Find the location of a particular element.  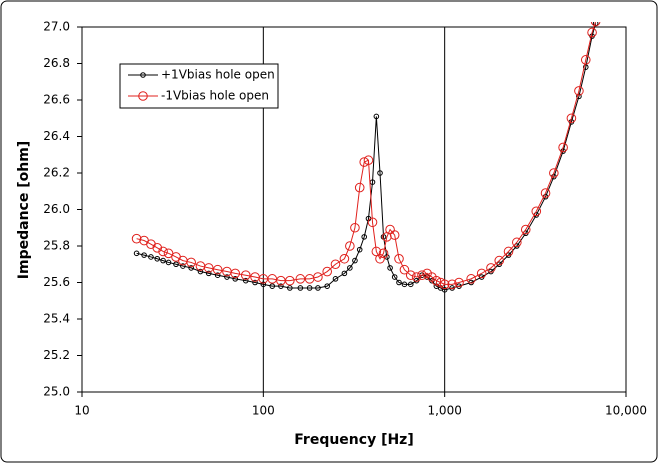

y-tick-label: 25.4 is located at coordinates (56, 319).